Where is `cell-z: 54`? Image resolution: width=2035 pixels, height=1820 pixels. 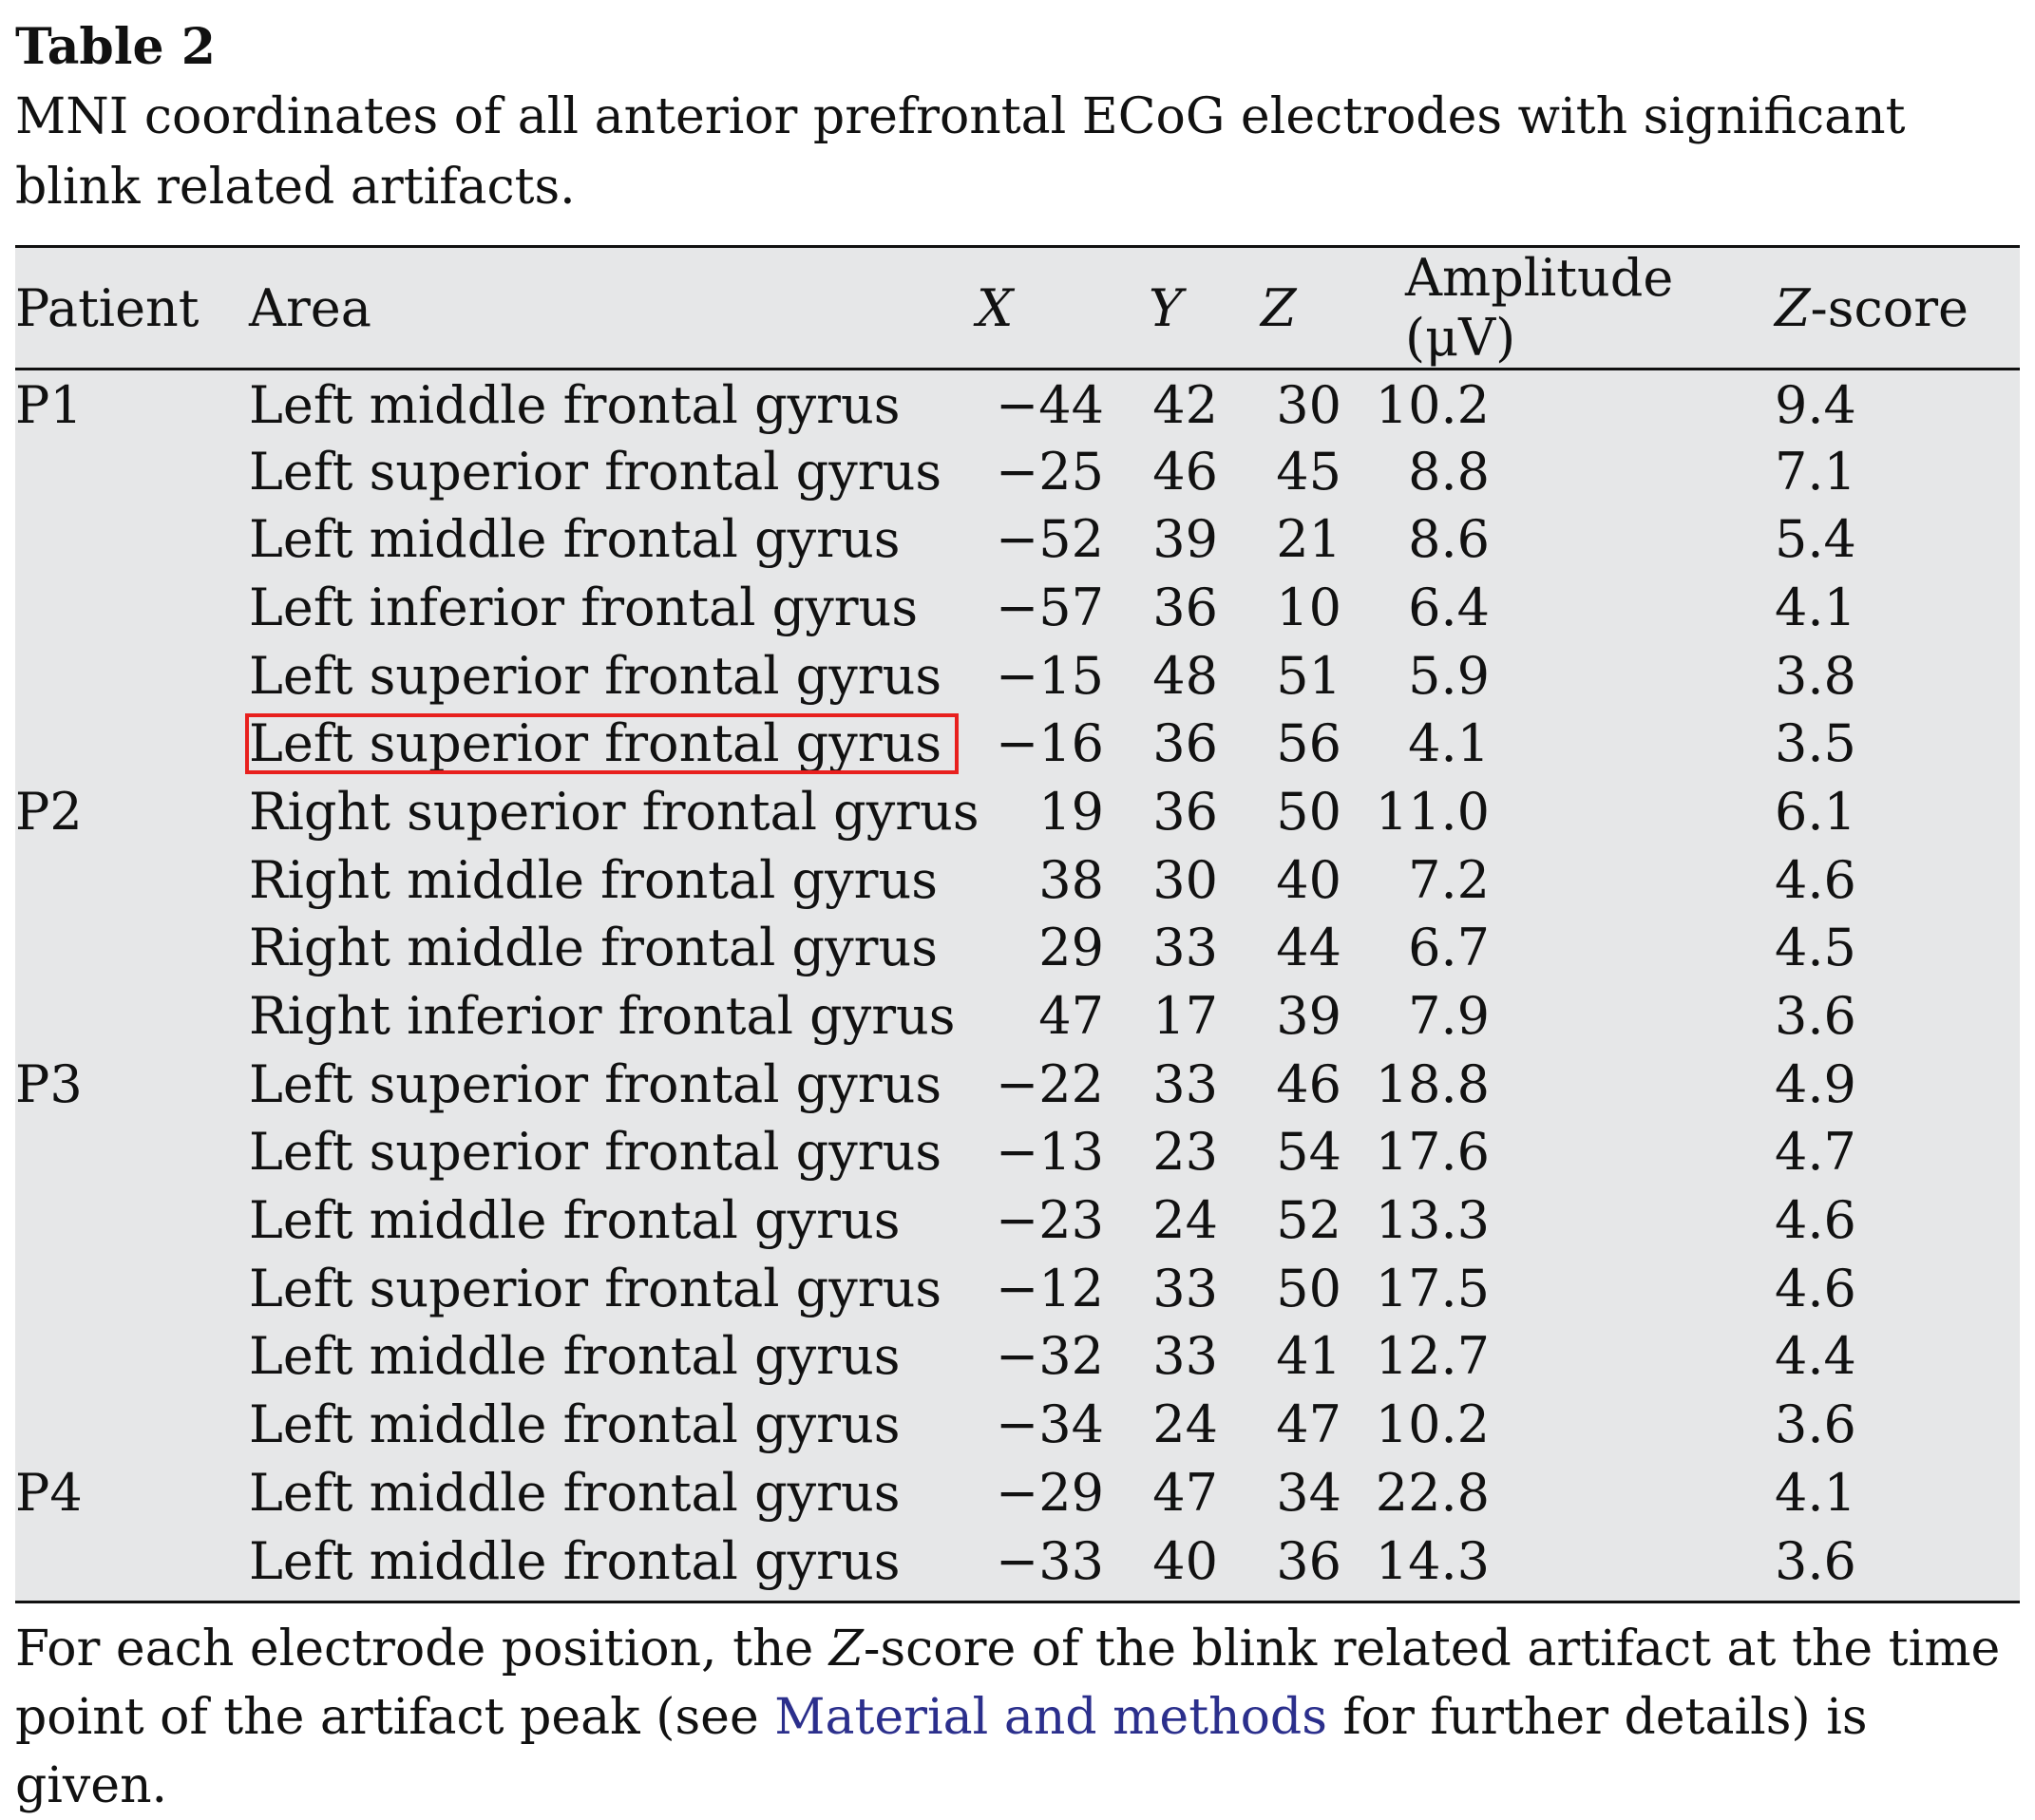 cell-z: 54 is located at coordinates (1308, 1152).